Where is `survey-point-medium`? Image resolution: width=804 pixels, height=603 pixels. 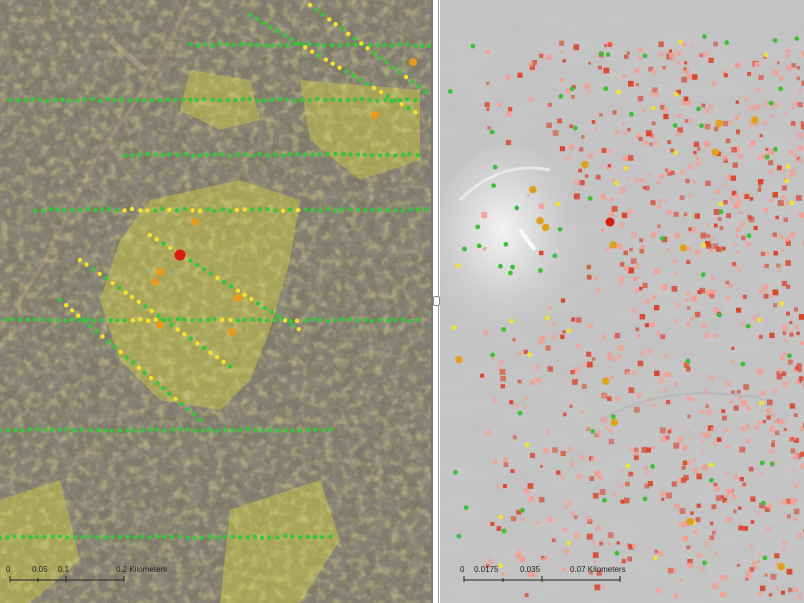 survey-point-medium is located at coordinates (155, 282).